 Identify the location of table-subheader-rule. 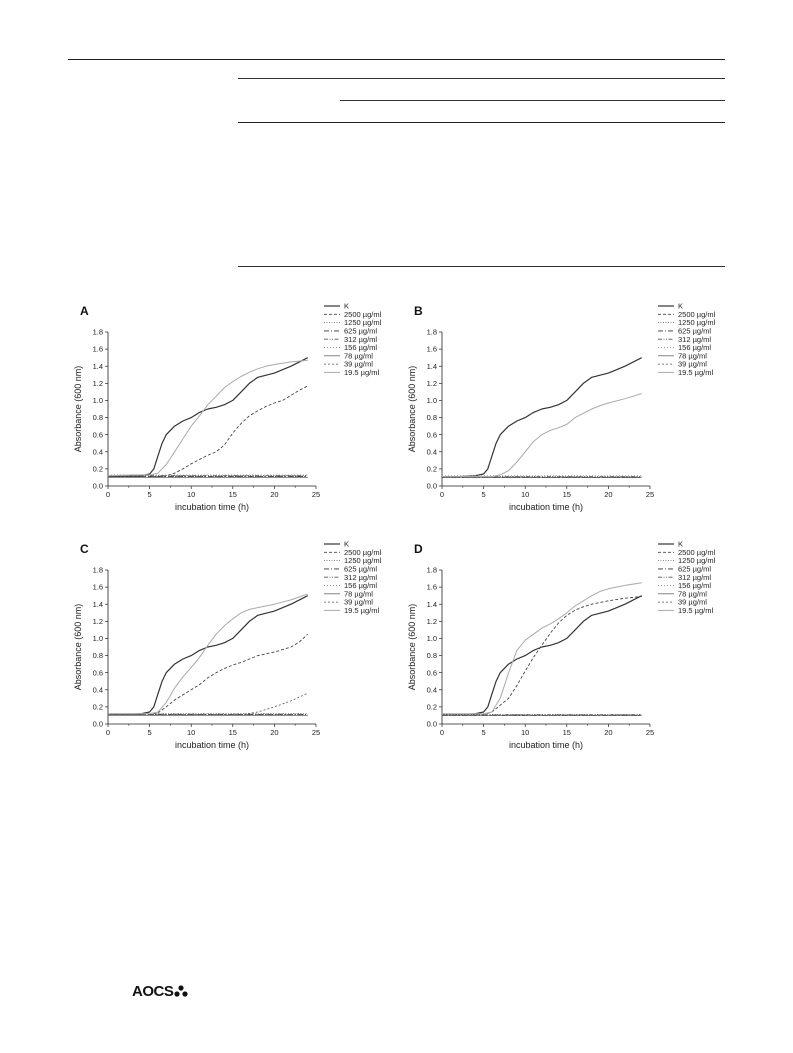
(532, 100).